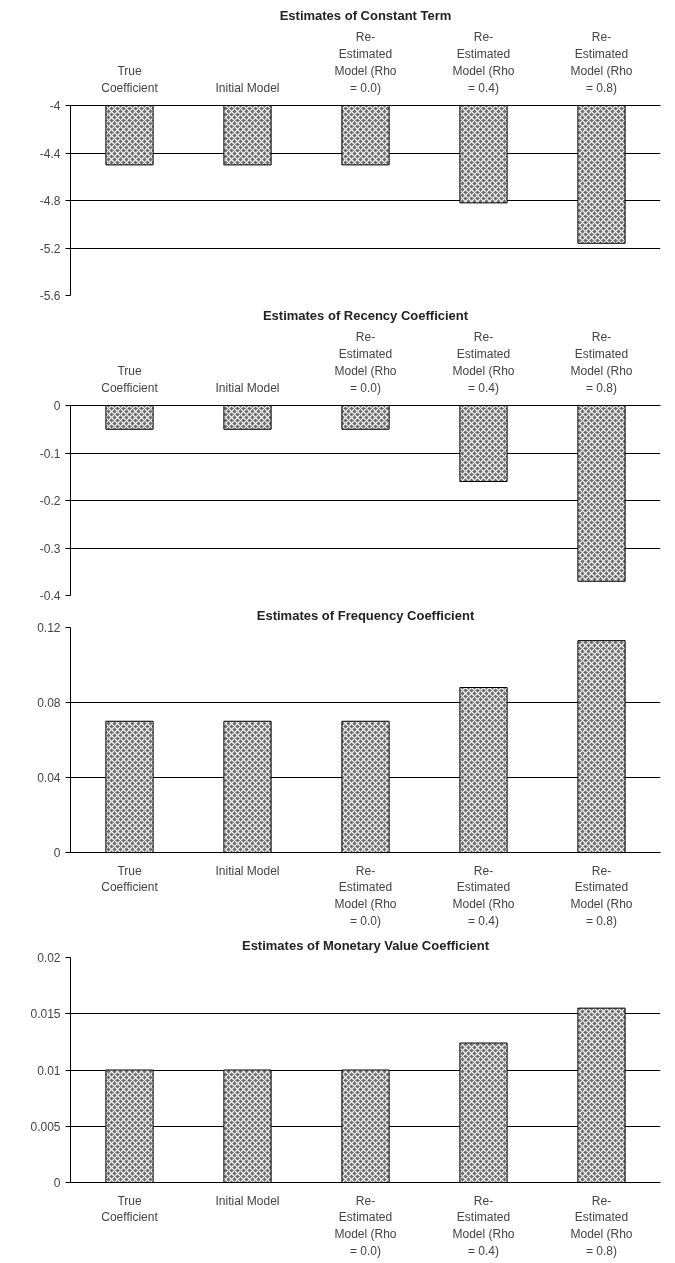  I want to click on y-tick-label: -4.8, so click(50, 201).